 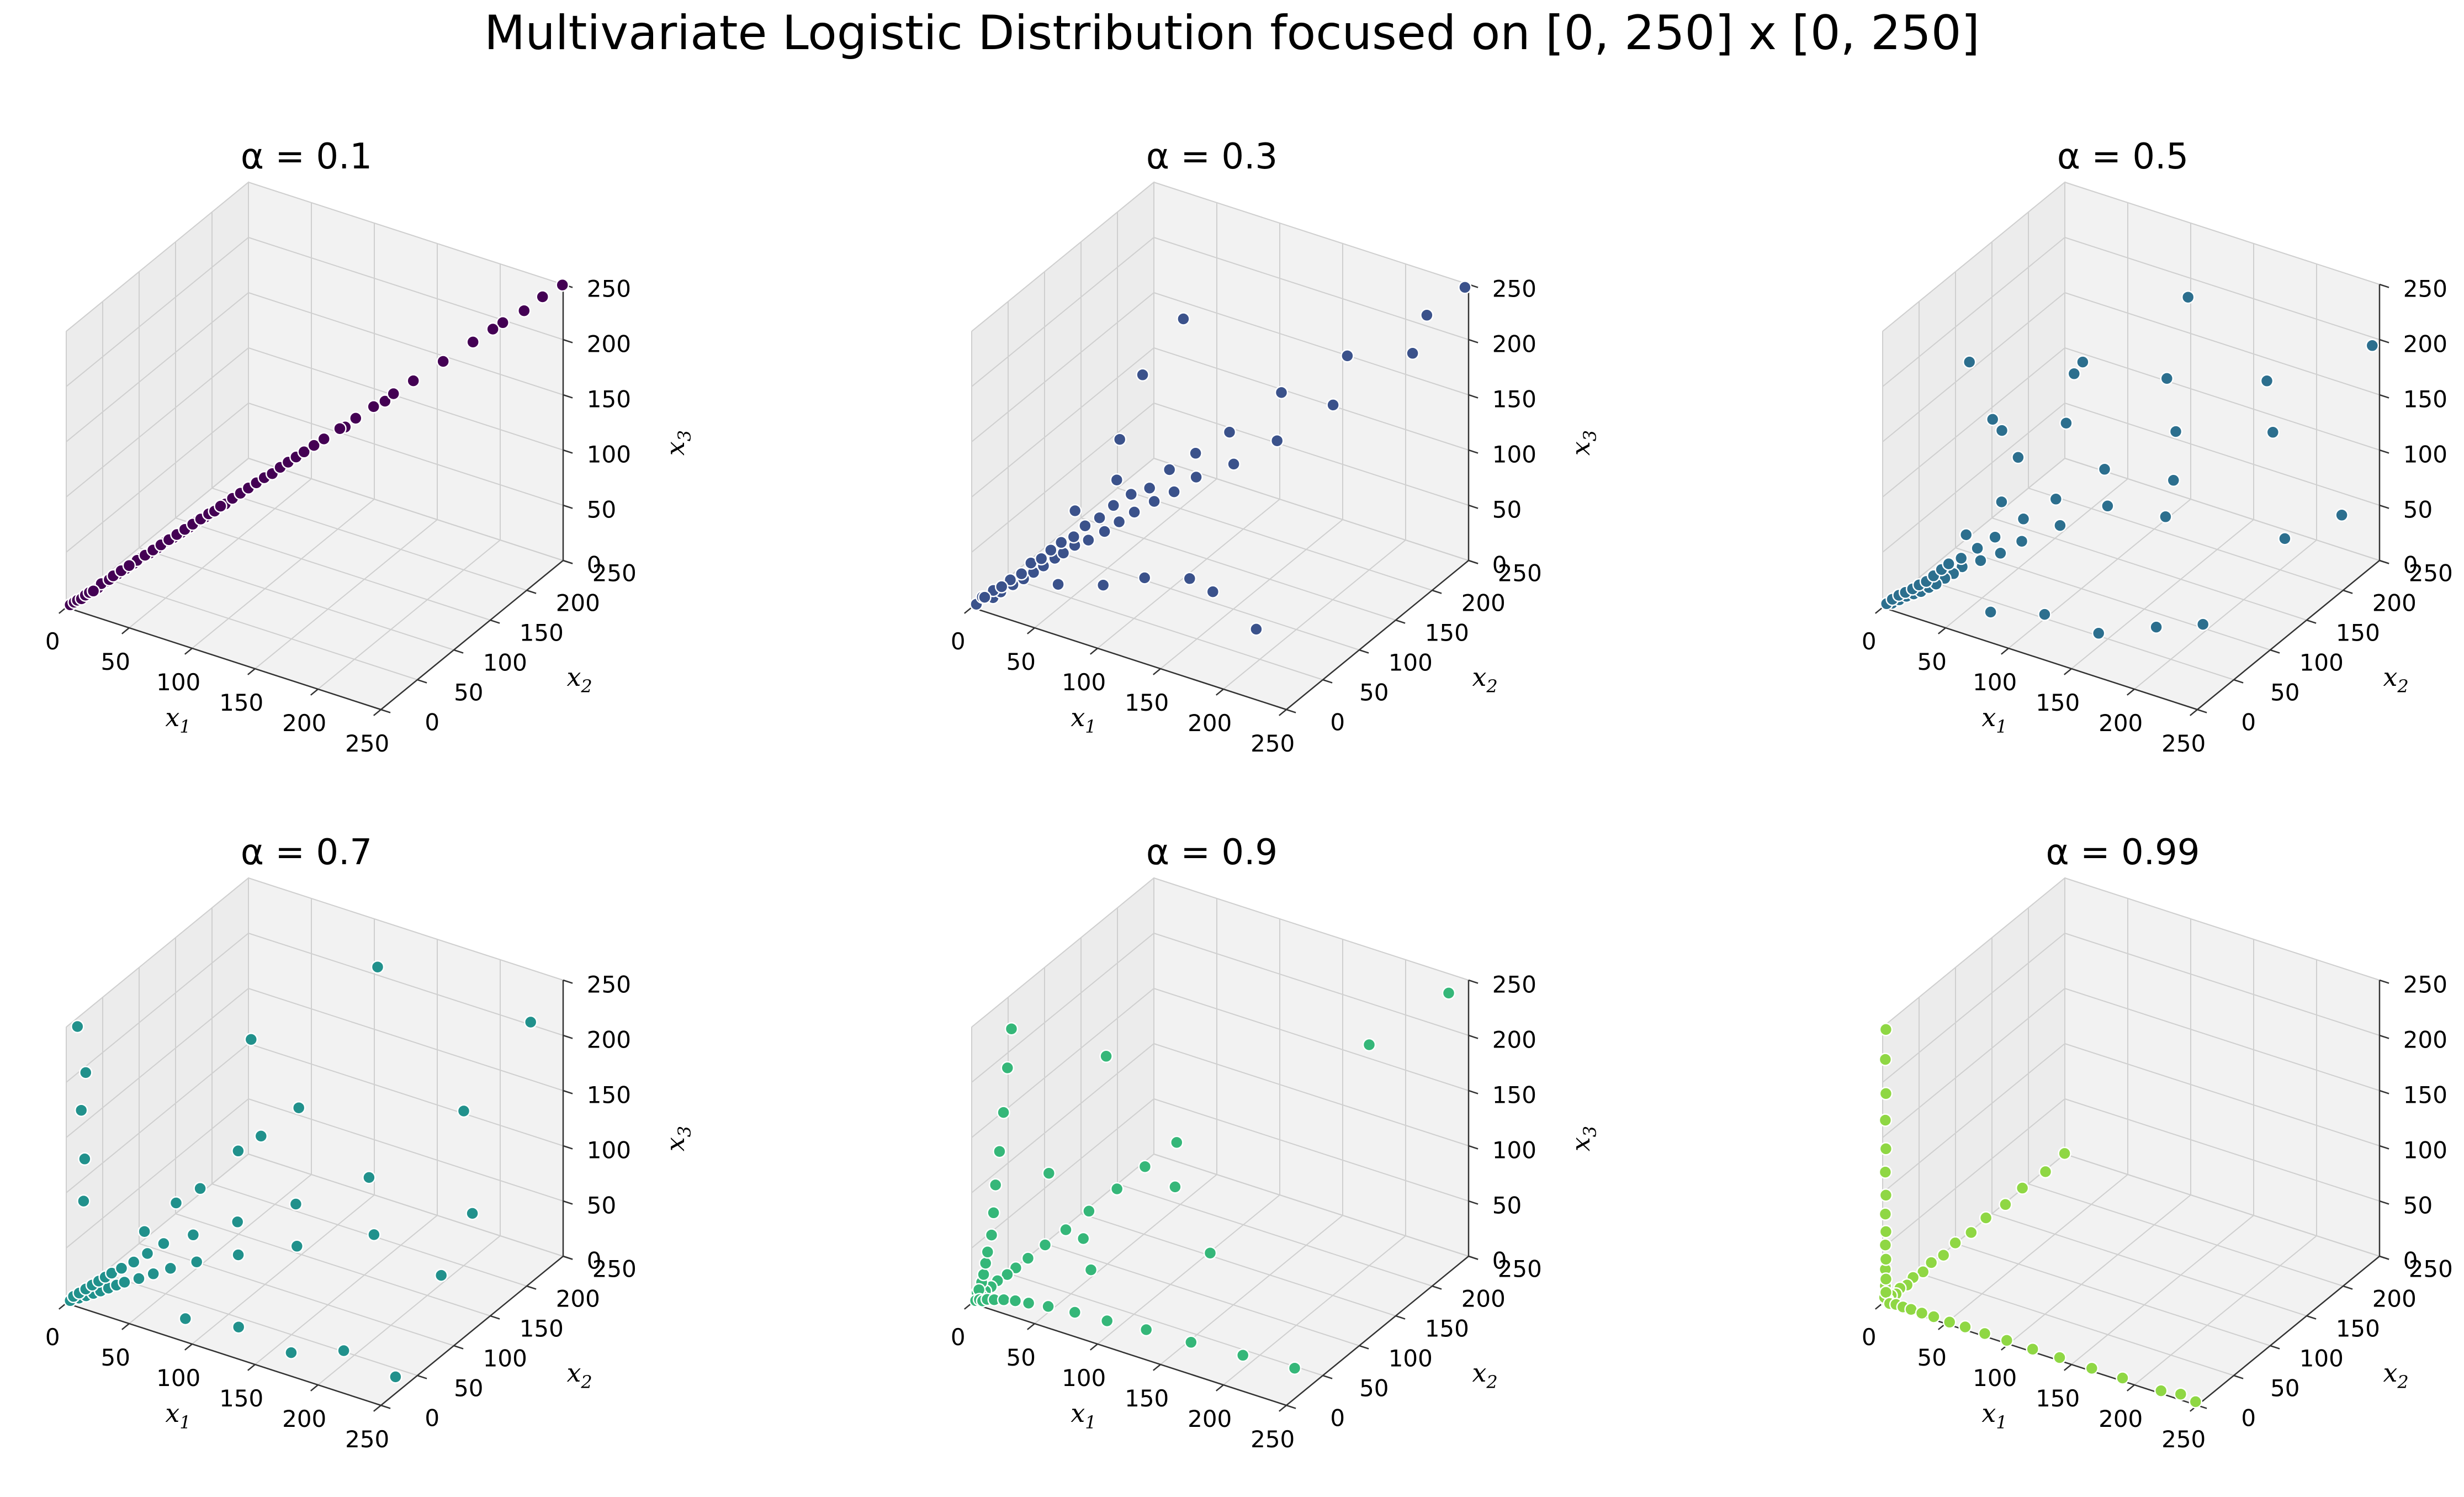 I want to click on x2-axis-label: x2, so click(x=1484, y=1376).